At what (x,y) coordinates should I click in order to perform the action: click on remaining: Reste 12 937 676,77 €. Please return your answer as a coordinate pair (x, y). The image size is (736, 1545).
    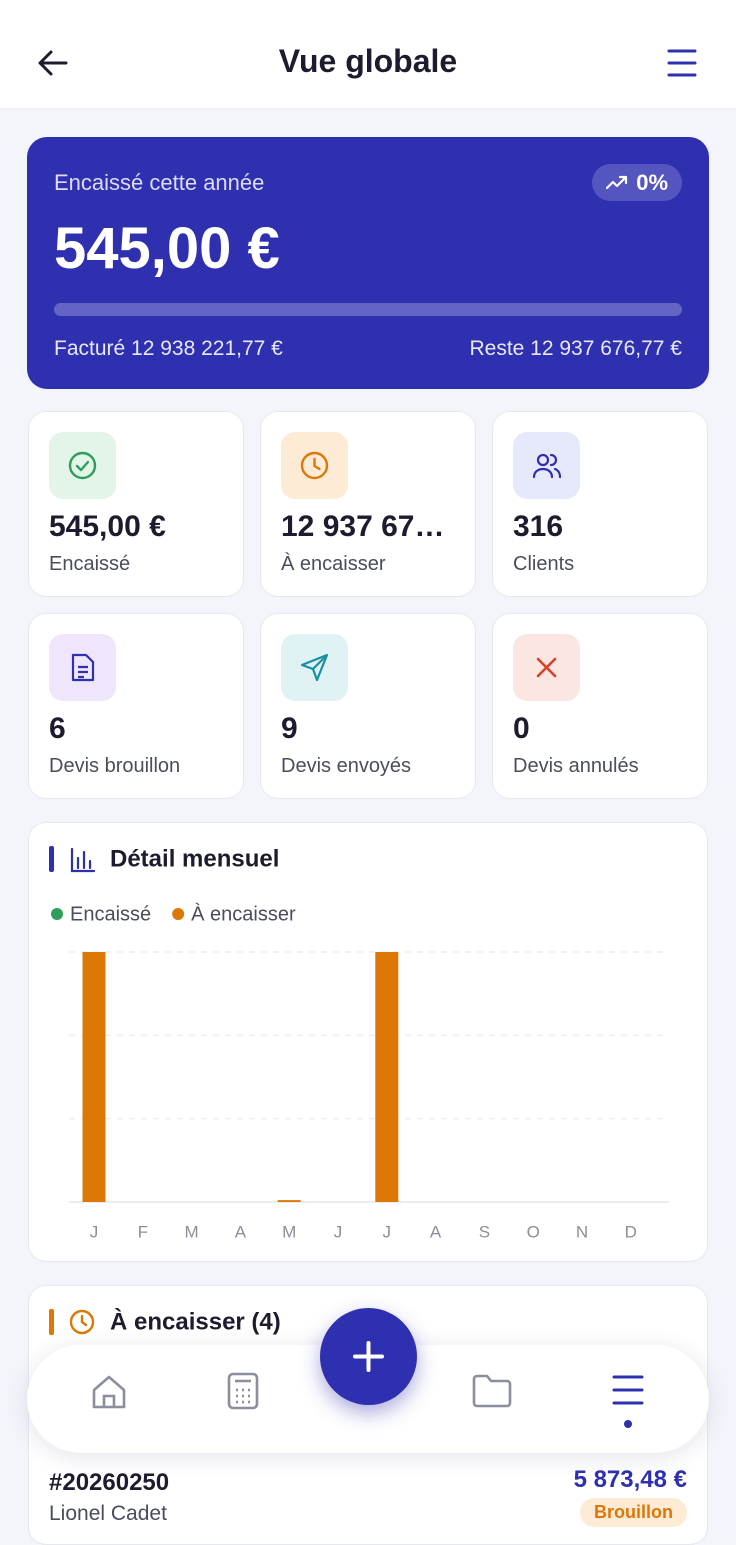
    Looking at the image, I should click on (575, 348).